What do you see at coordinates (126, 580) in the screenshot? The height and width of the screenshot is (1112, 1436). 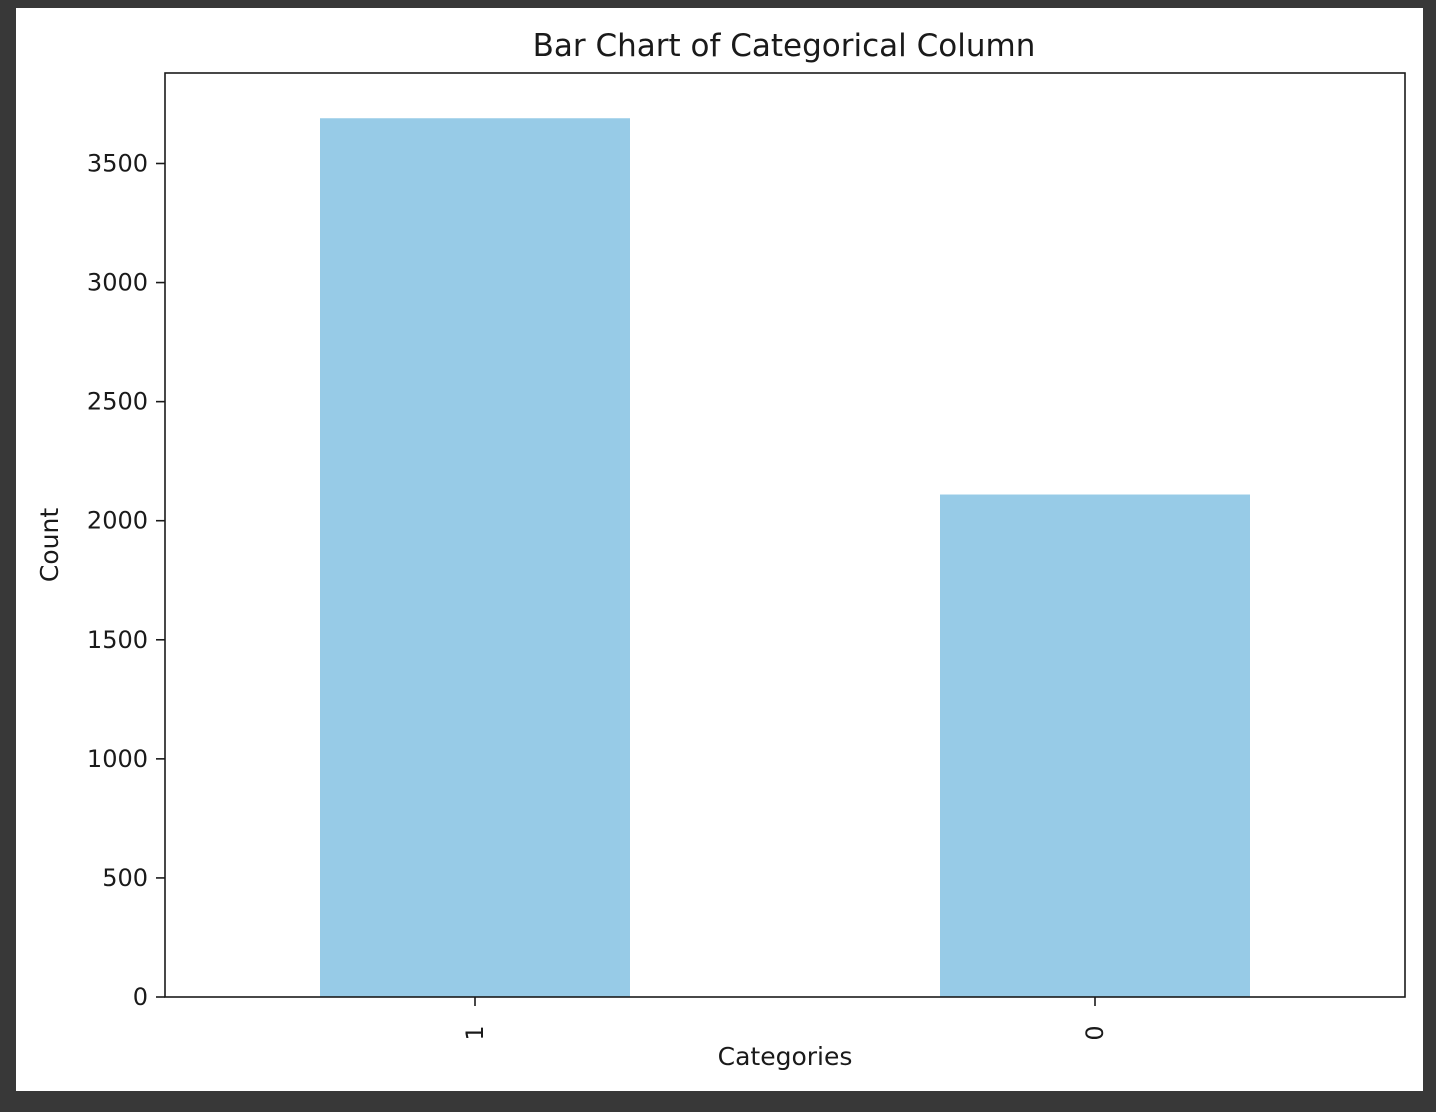 I see `y-axis: 0 500 1000 1500 2000 2500 3000 3500` at bounding box center [126, 580].